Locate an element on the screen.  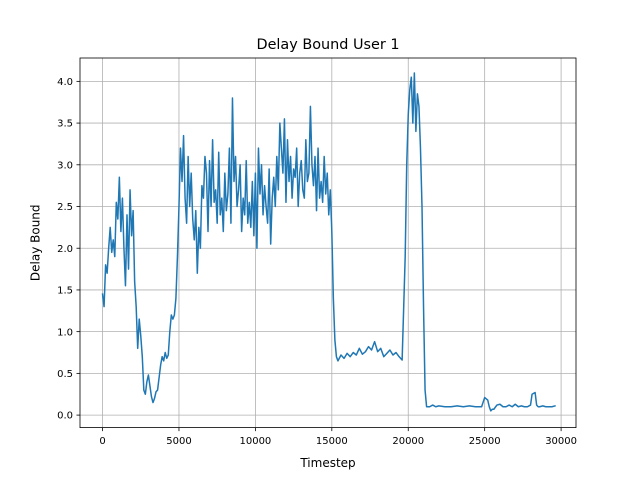
chart-title: Delay Bound User 1 is located at coordinates (328, 45).